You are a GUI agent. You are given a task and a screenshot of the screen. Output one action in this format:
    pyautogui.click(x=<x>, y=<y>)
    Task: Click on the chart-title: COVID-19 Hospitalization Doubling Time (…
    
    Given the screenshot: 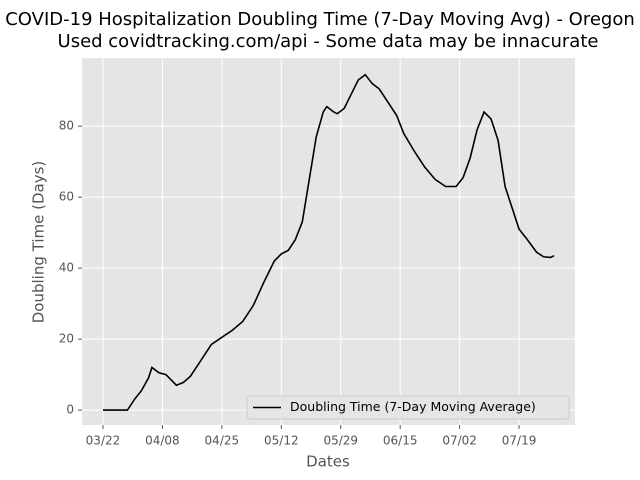 What is the action you would take?
    pyautogui.click(x=320, y=19)
    